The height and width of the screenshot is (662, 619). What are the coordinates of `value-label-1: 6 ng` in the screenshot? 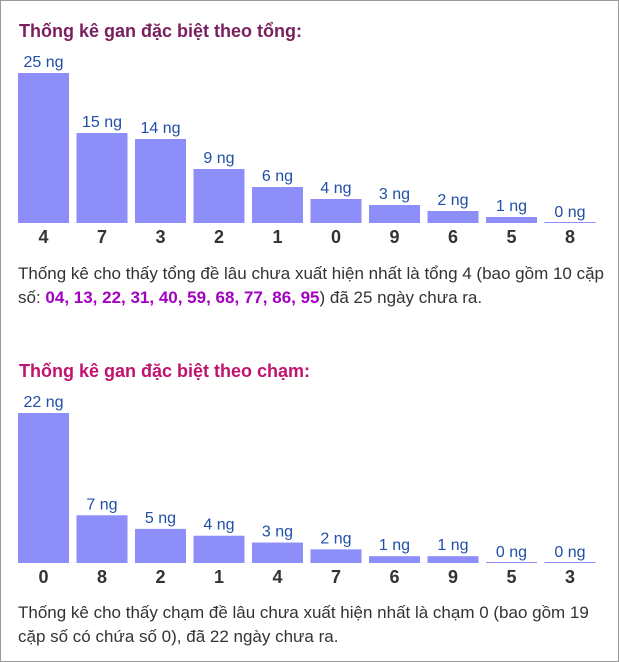 It's located at (277, 176).